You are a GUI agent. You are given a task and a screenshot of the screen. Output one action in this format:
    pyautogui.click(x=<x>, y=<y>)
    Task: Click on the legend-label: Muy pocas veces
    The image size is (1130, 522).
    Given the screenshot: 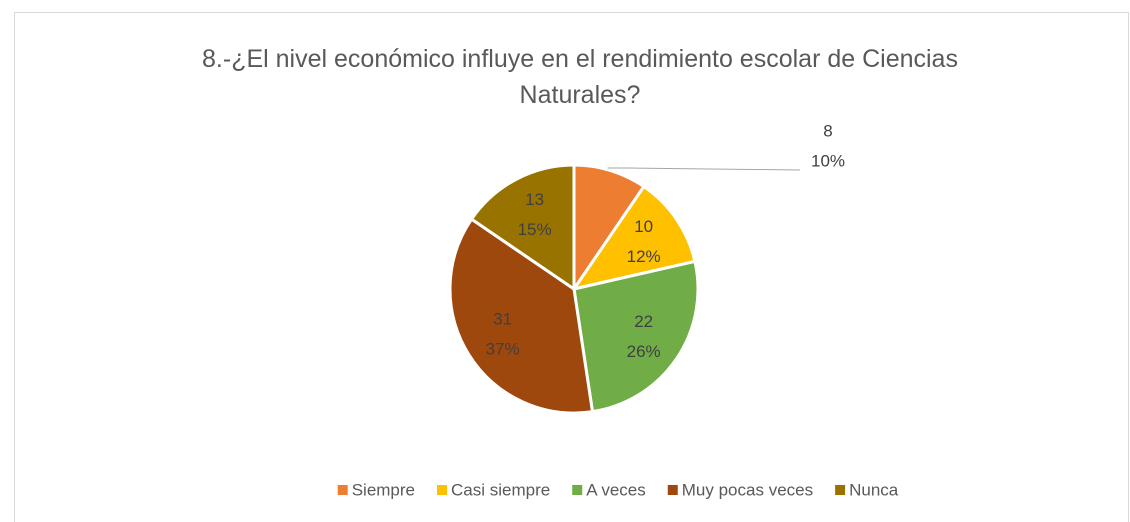 What is the action you would take?
    pyautogui.click(x=747, y=489)
    